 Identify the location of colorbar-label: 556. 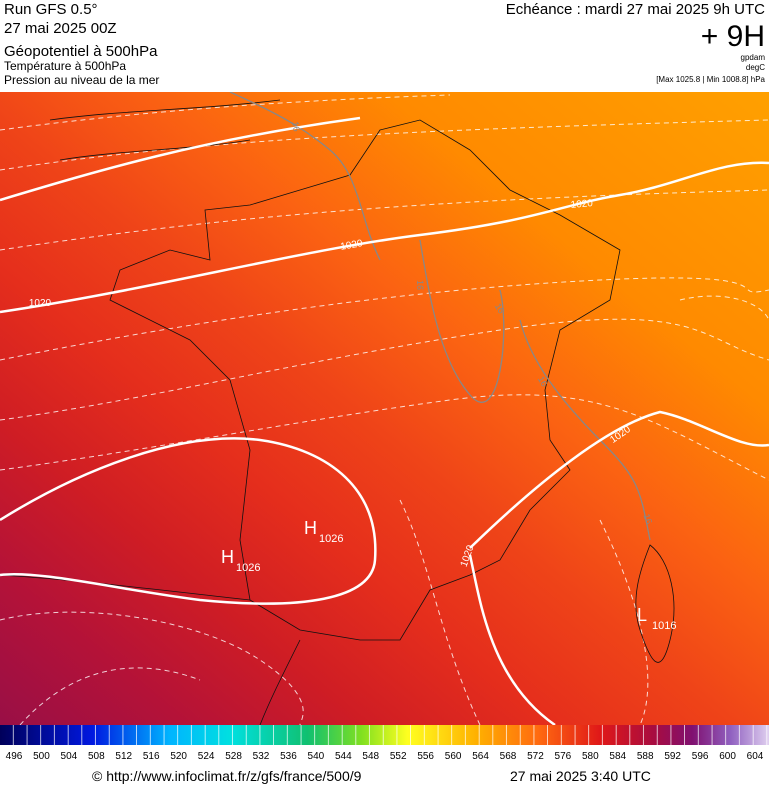
(425, 756).